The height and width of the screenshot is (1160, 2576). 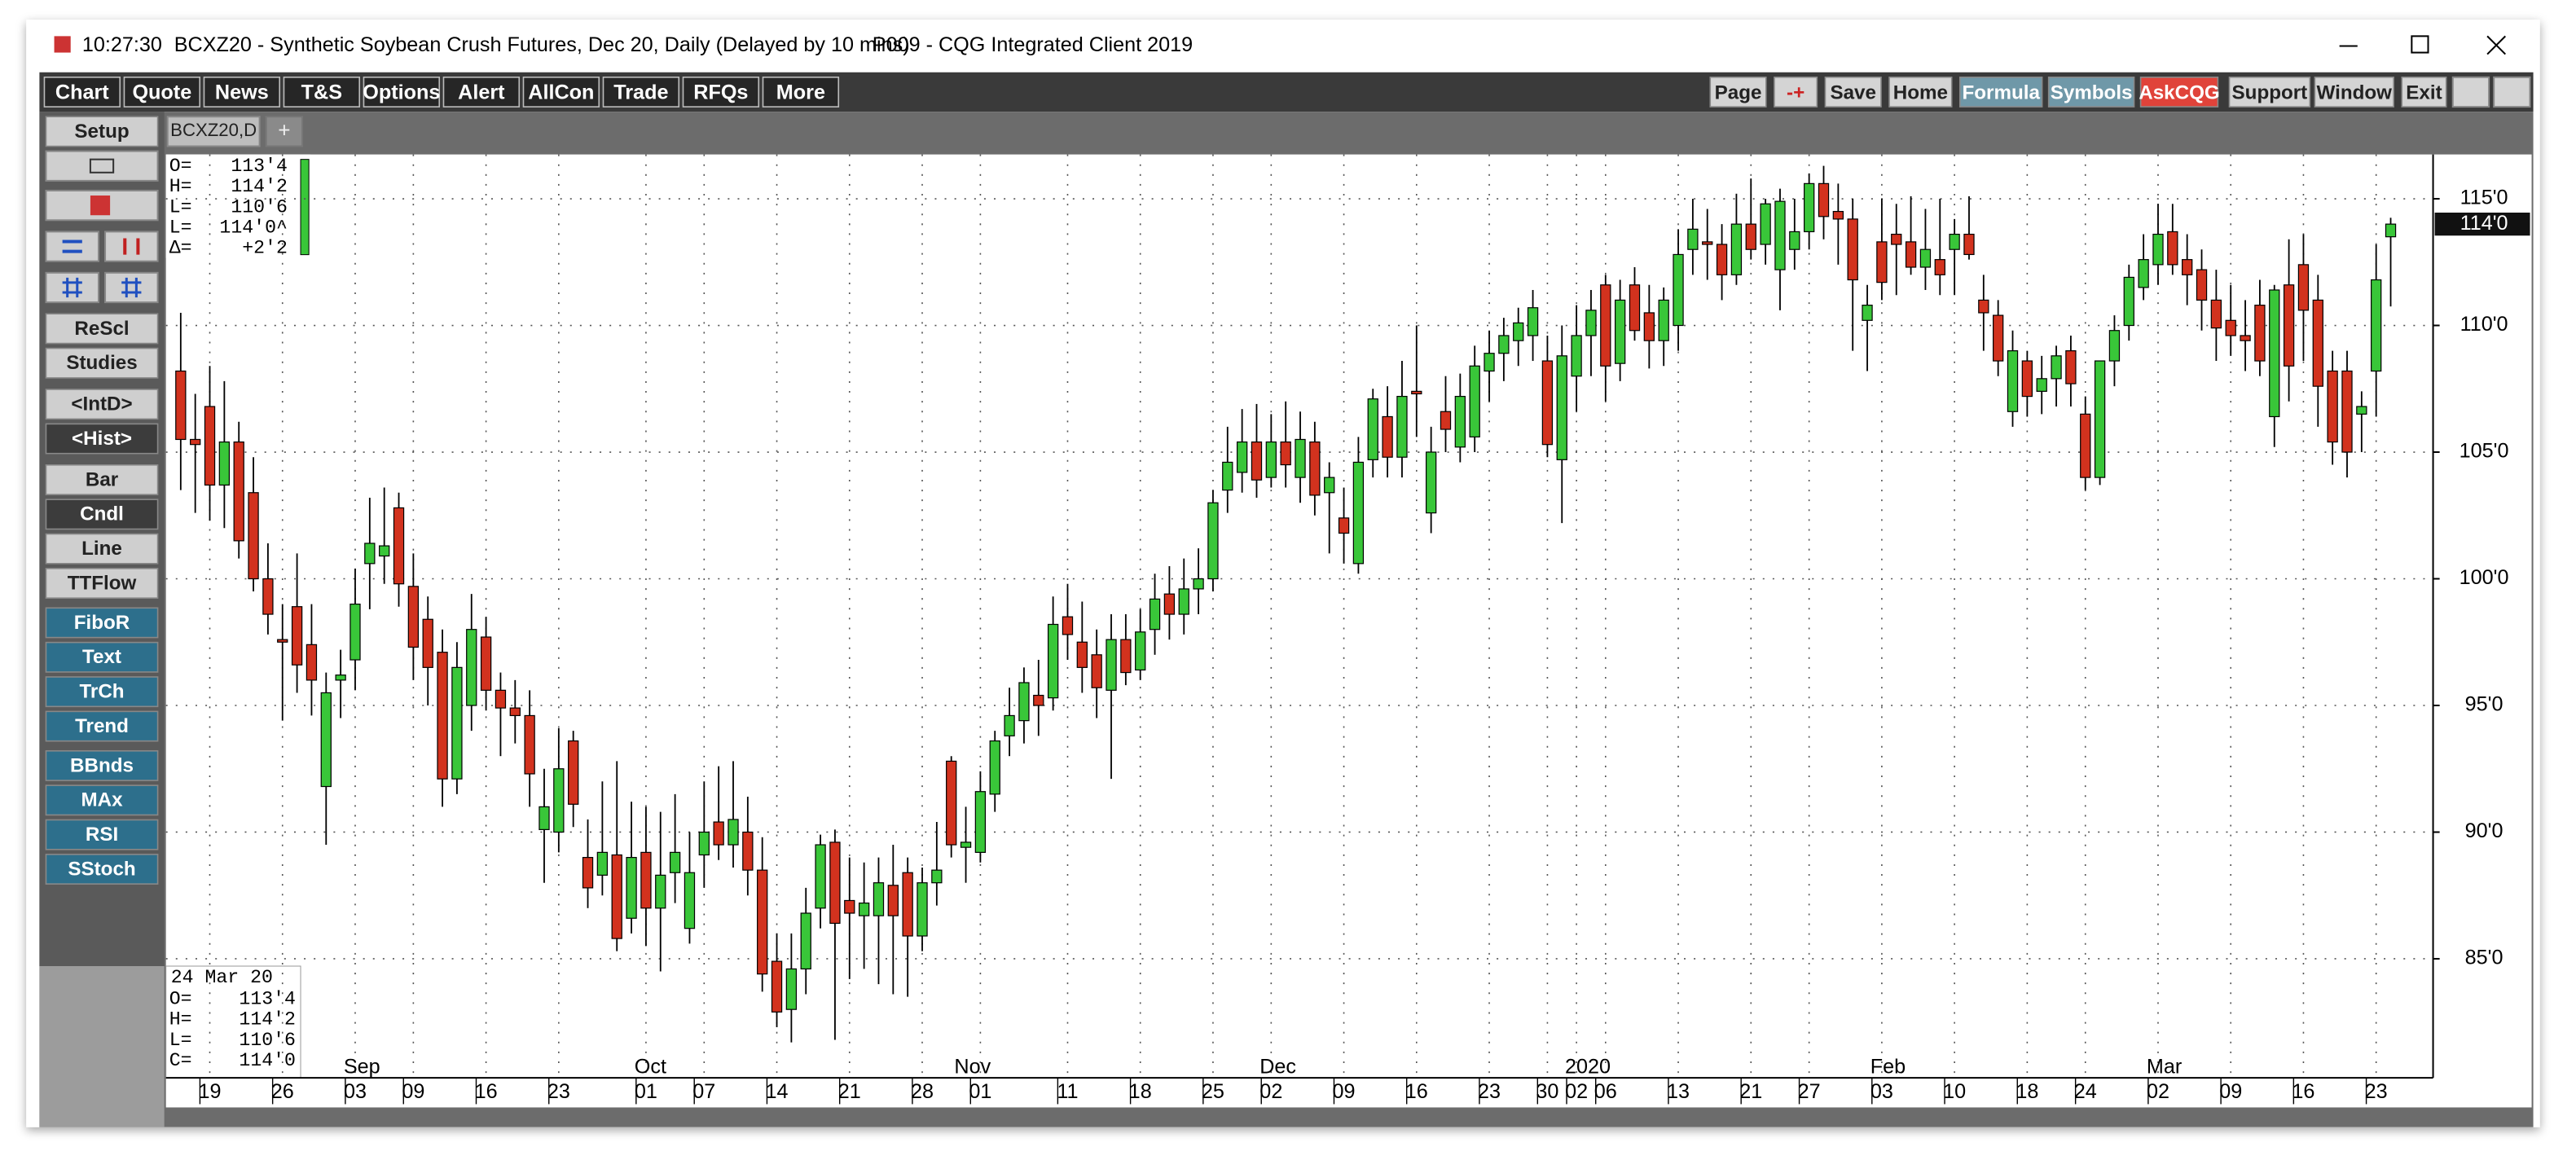 I want to click on x-group-label: Feb, so click(x=1888, y=1067).